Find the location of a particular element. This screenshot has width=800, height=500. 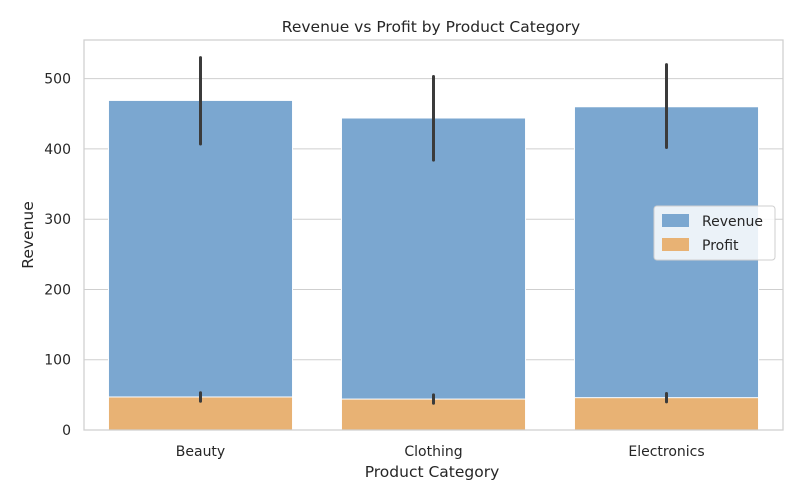

chart-title: Revenue vs Profit by Product Category is located at coordinates (431, 27).